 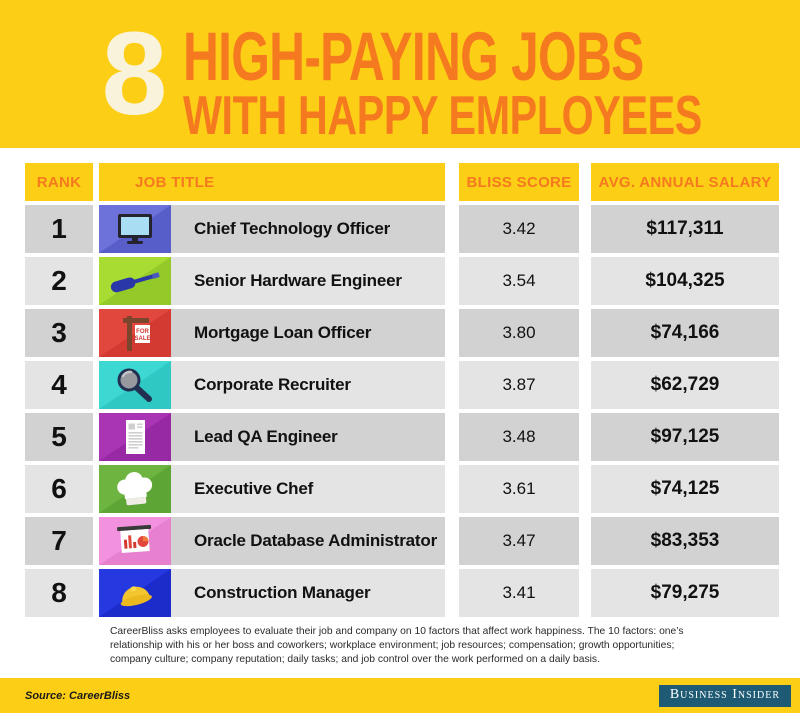 I want to click on bliss-score-cell: 3.42, so click(x=519, y=229).